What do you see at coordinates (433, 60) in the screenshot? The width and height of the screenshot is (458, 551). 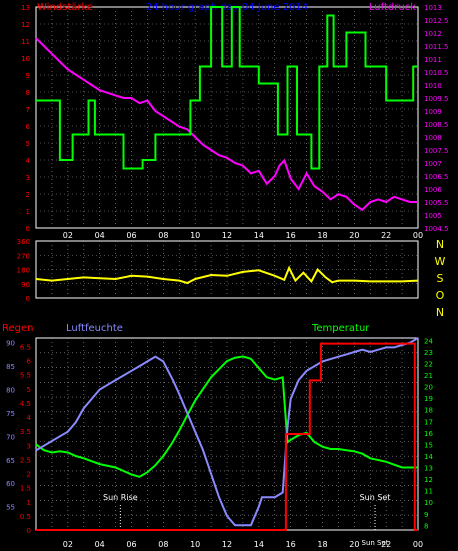 I see `pressure-tick-label: 1011` at bounding box center [433, 60].